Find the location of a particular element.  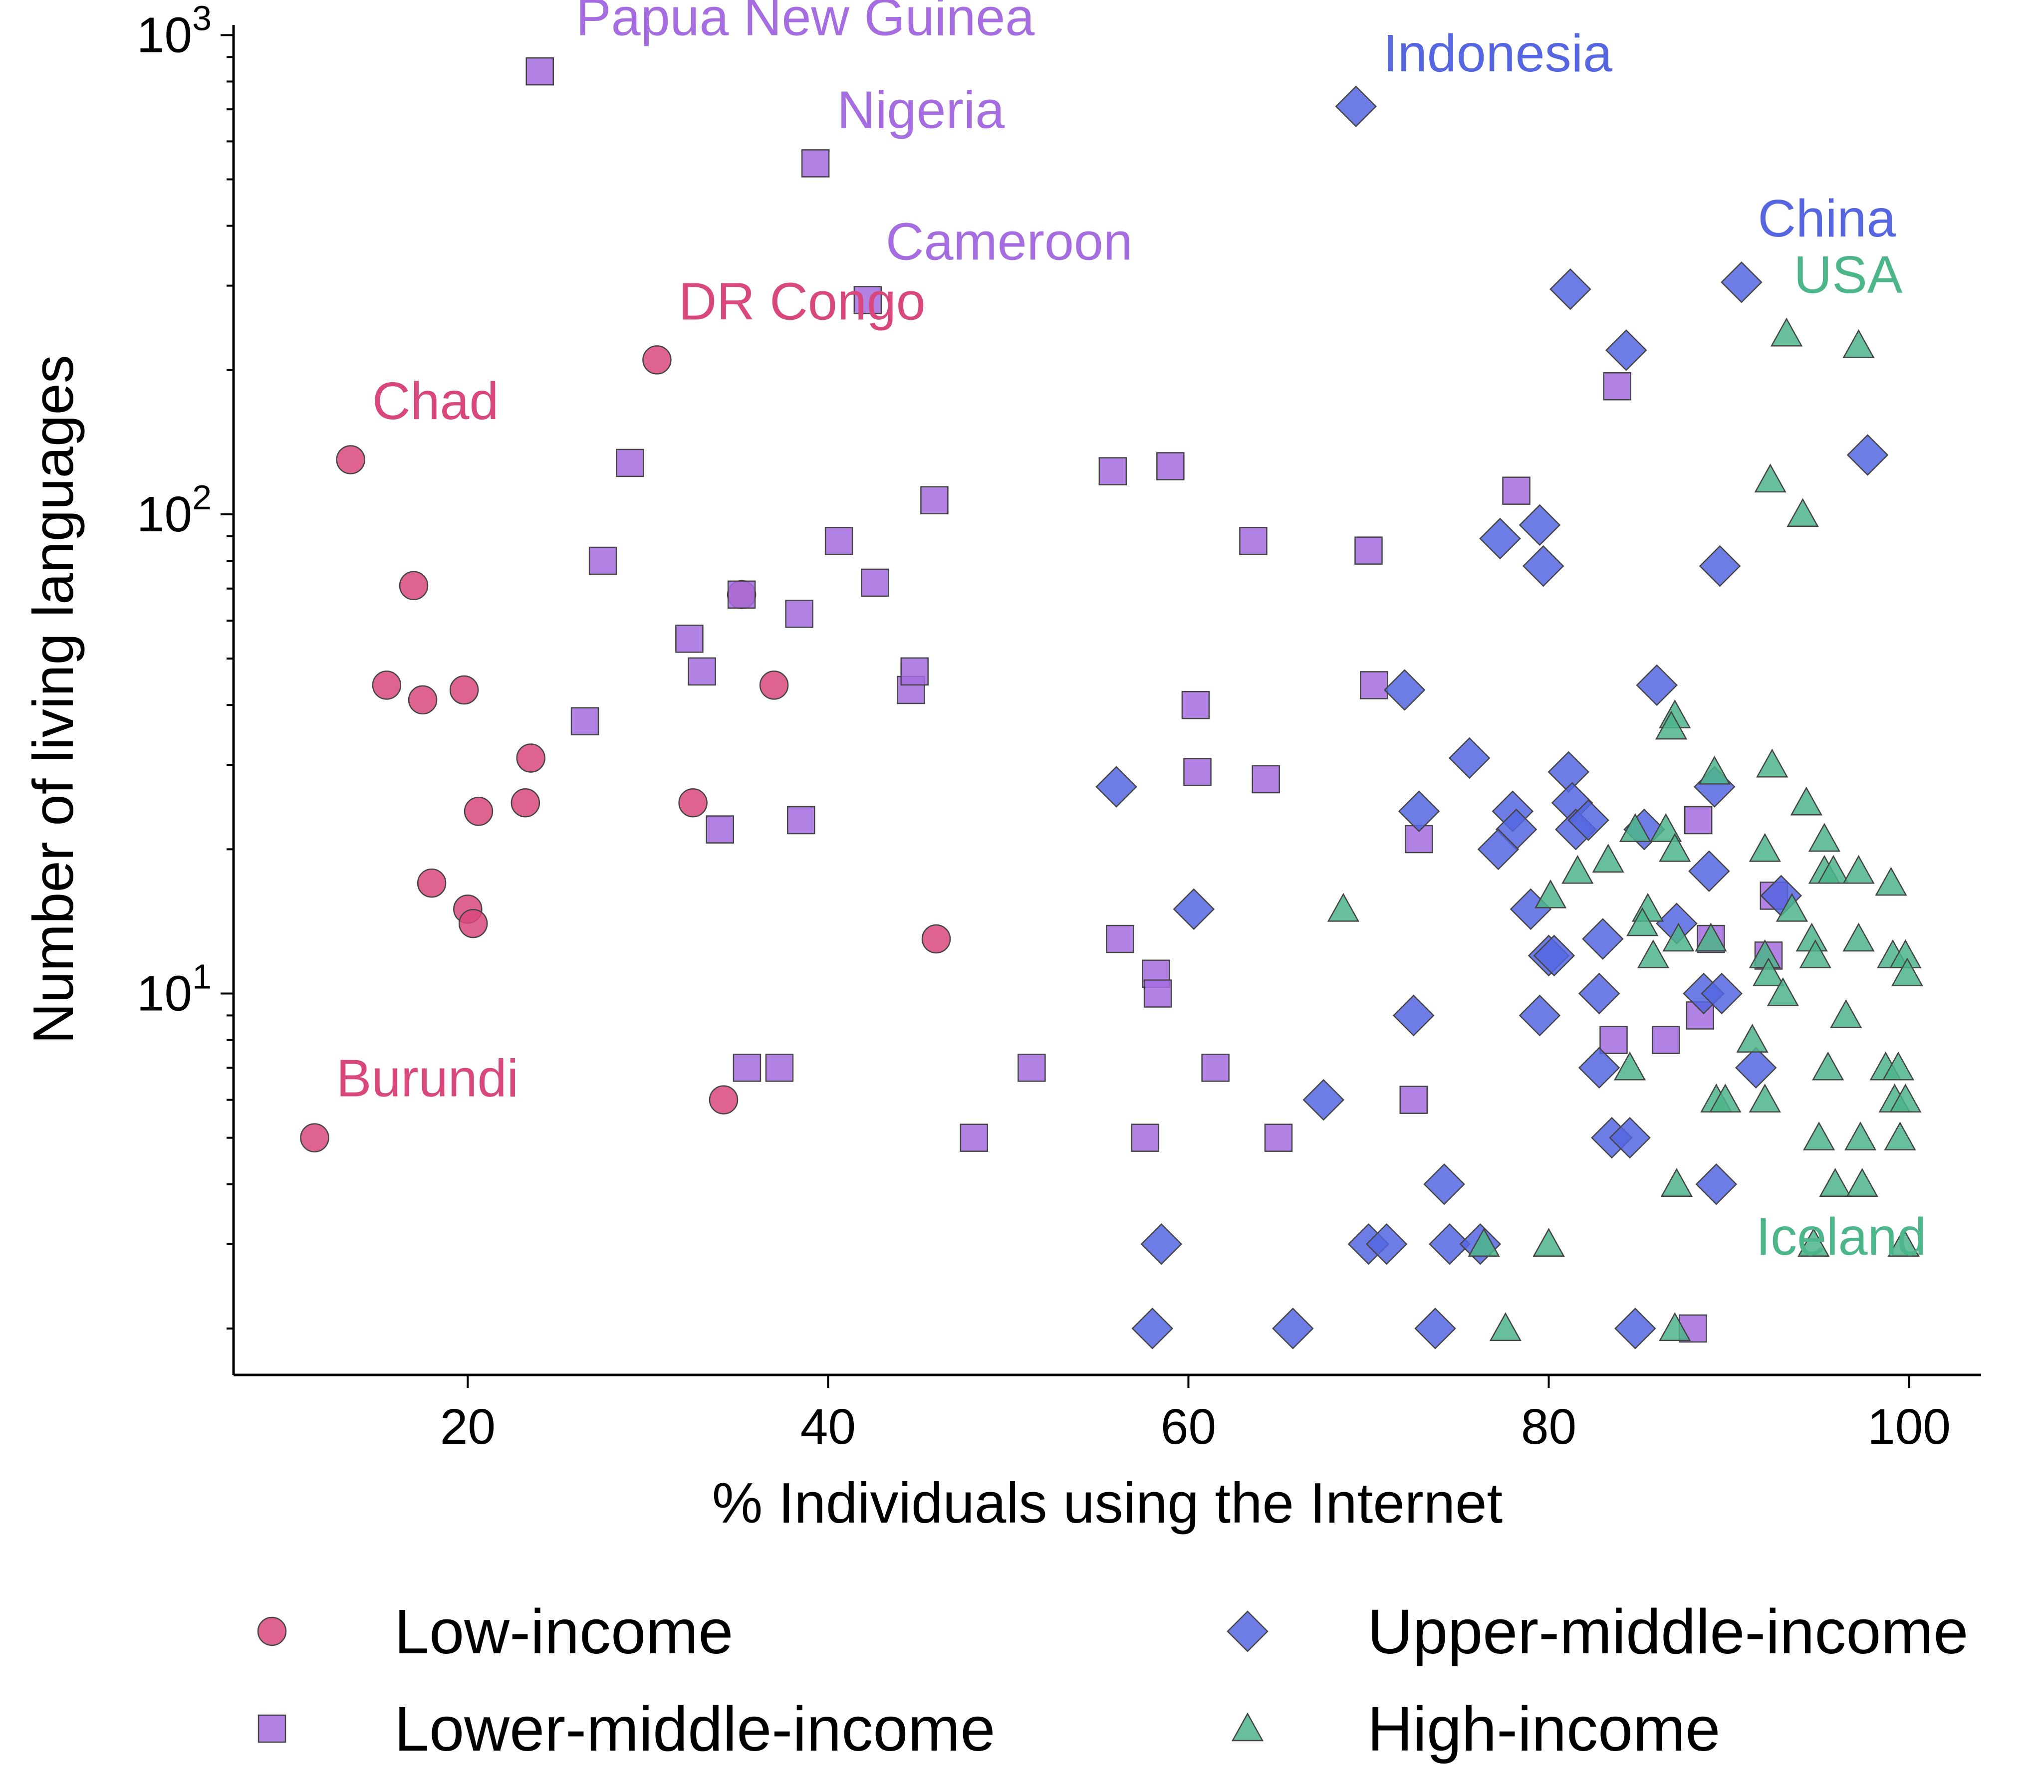

x-tick-label: 20 is located at coordinates (468, 1427).